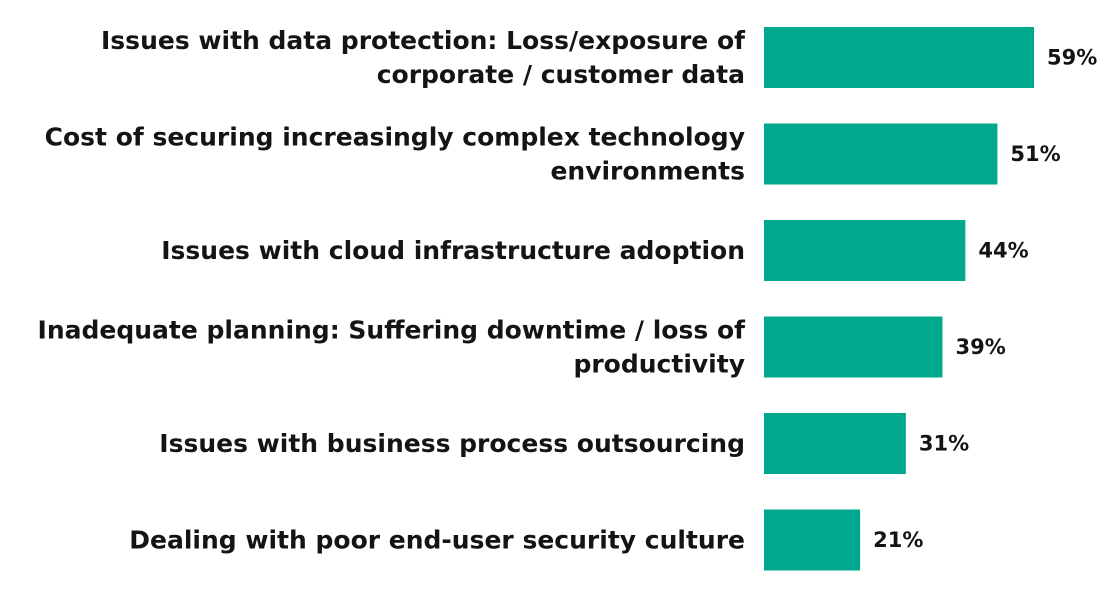 This screenshot has height=600, width=1109. What do you see at coordinates (1035, 154) in the screenshot?
I see `value-label-1: 51%` at bounding box center [1035, 154].